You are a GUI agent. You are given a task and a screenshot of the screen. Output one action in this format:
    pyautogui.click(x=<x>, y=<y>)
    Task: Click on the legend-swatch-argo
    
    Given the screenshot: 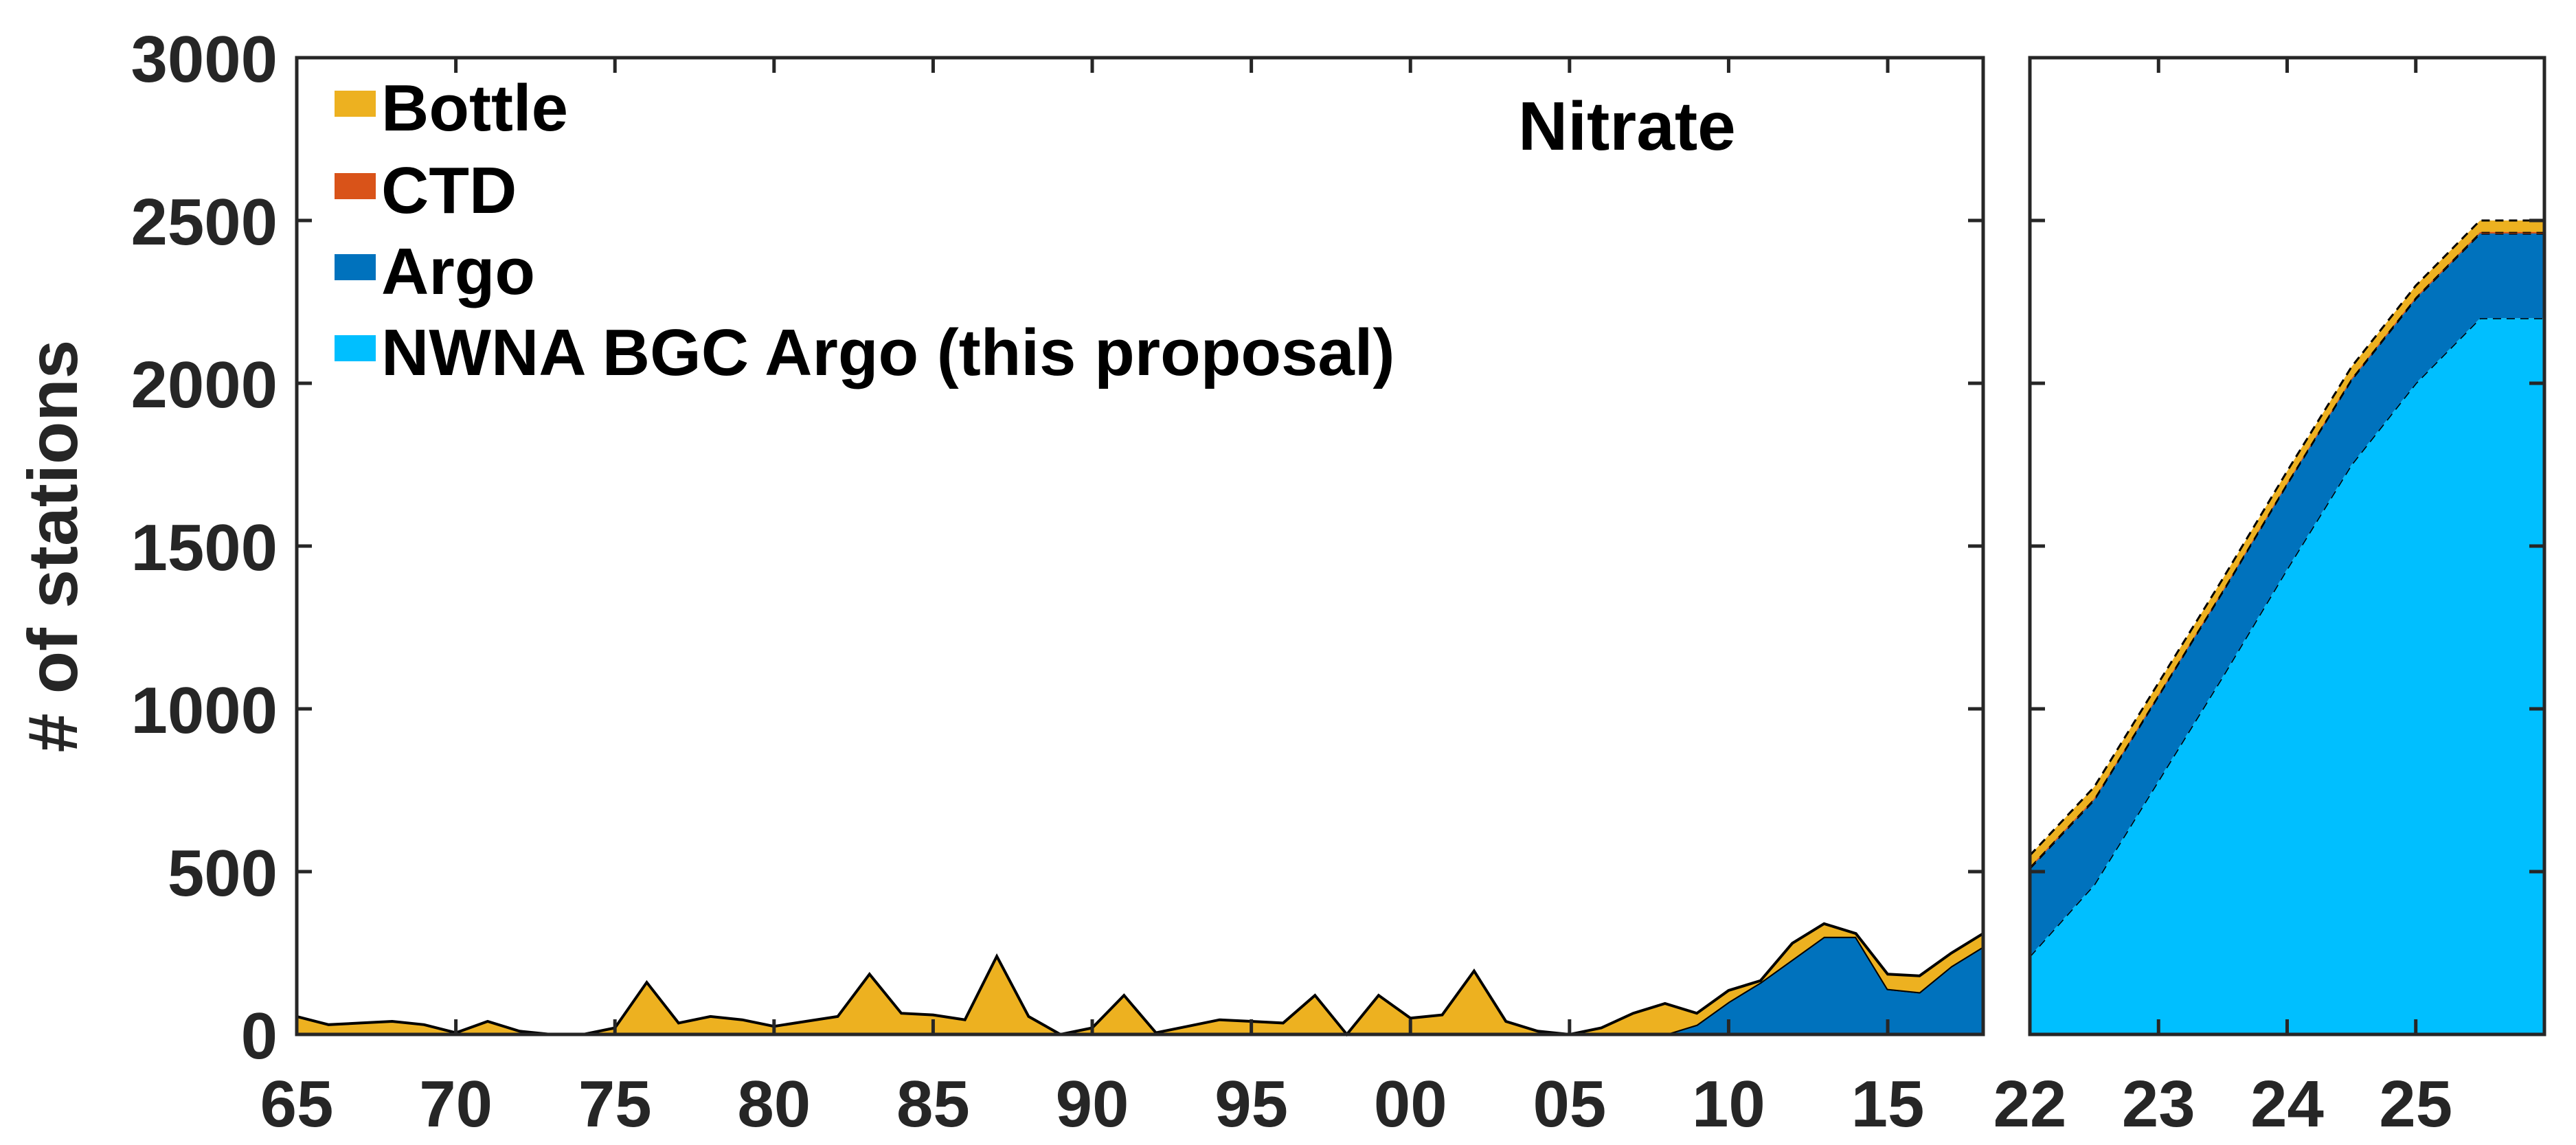 What is the action you would take?
    pyautogui.click(x=355, y=267)
    